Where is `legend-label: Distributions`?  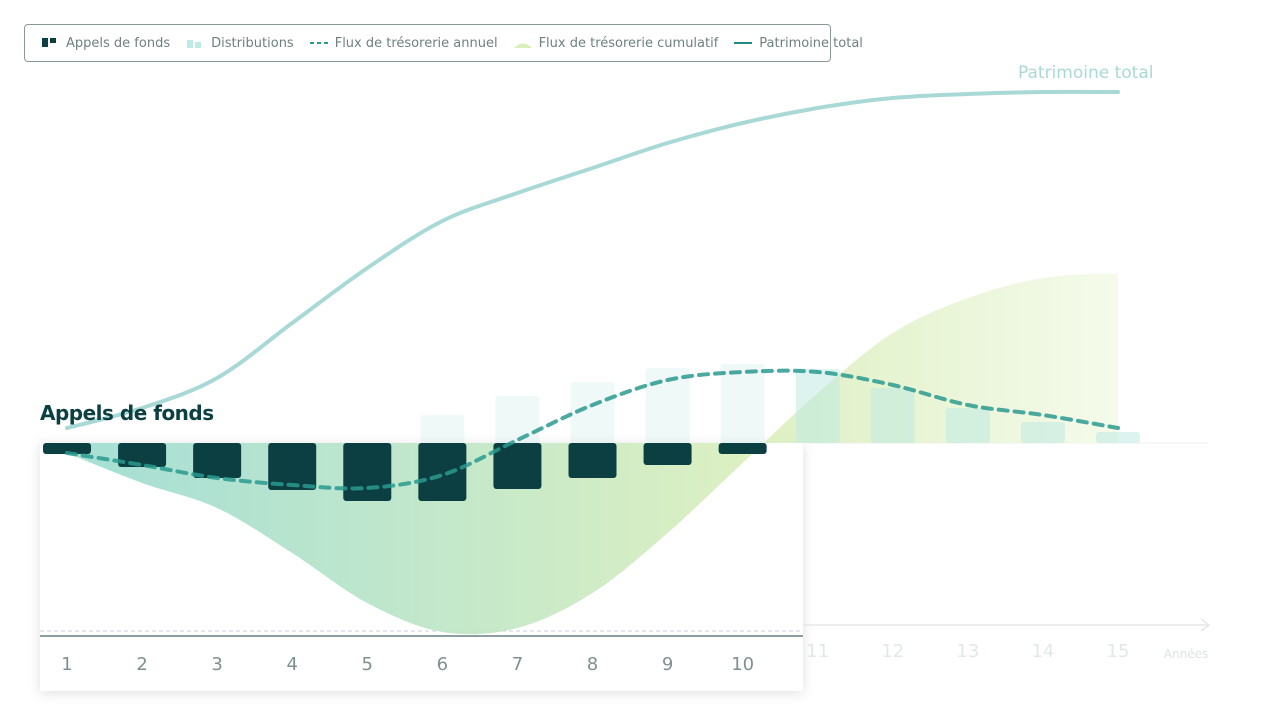
legend-label: Distributions is located at coordinates (252, 43).